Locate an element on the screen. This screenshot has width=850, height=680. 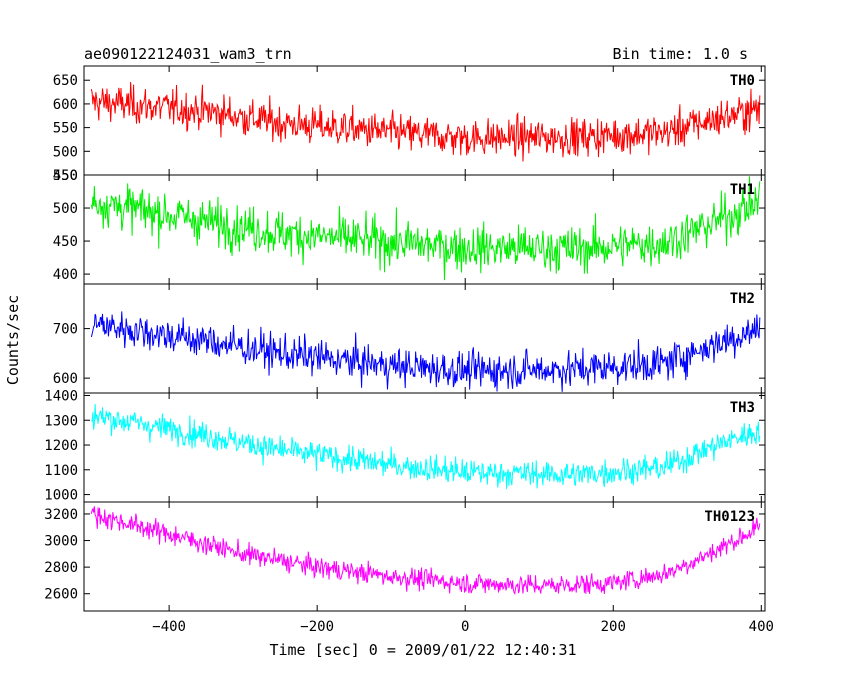
panel-label-th0123: TH0123 is located at coordinates (729, 517).